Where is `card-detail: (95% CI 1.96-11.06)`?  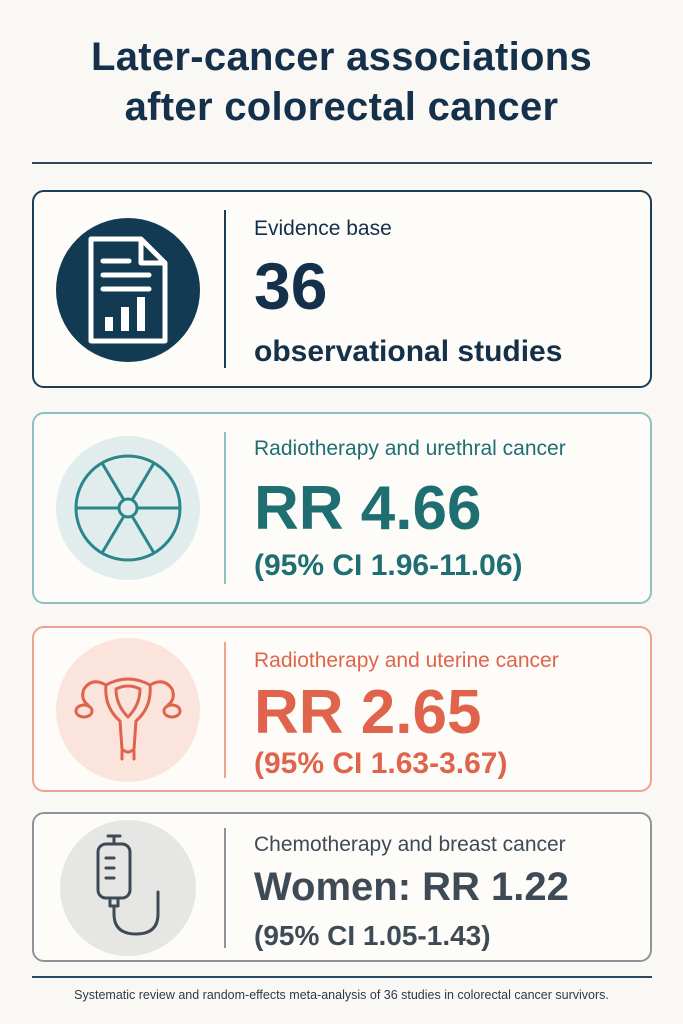 card-detail: (95% CI 1.96-11.06) is located at coordinates (388, 565).